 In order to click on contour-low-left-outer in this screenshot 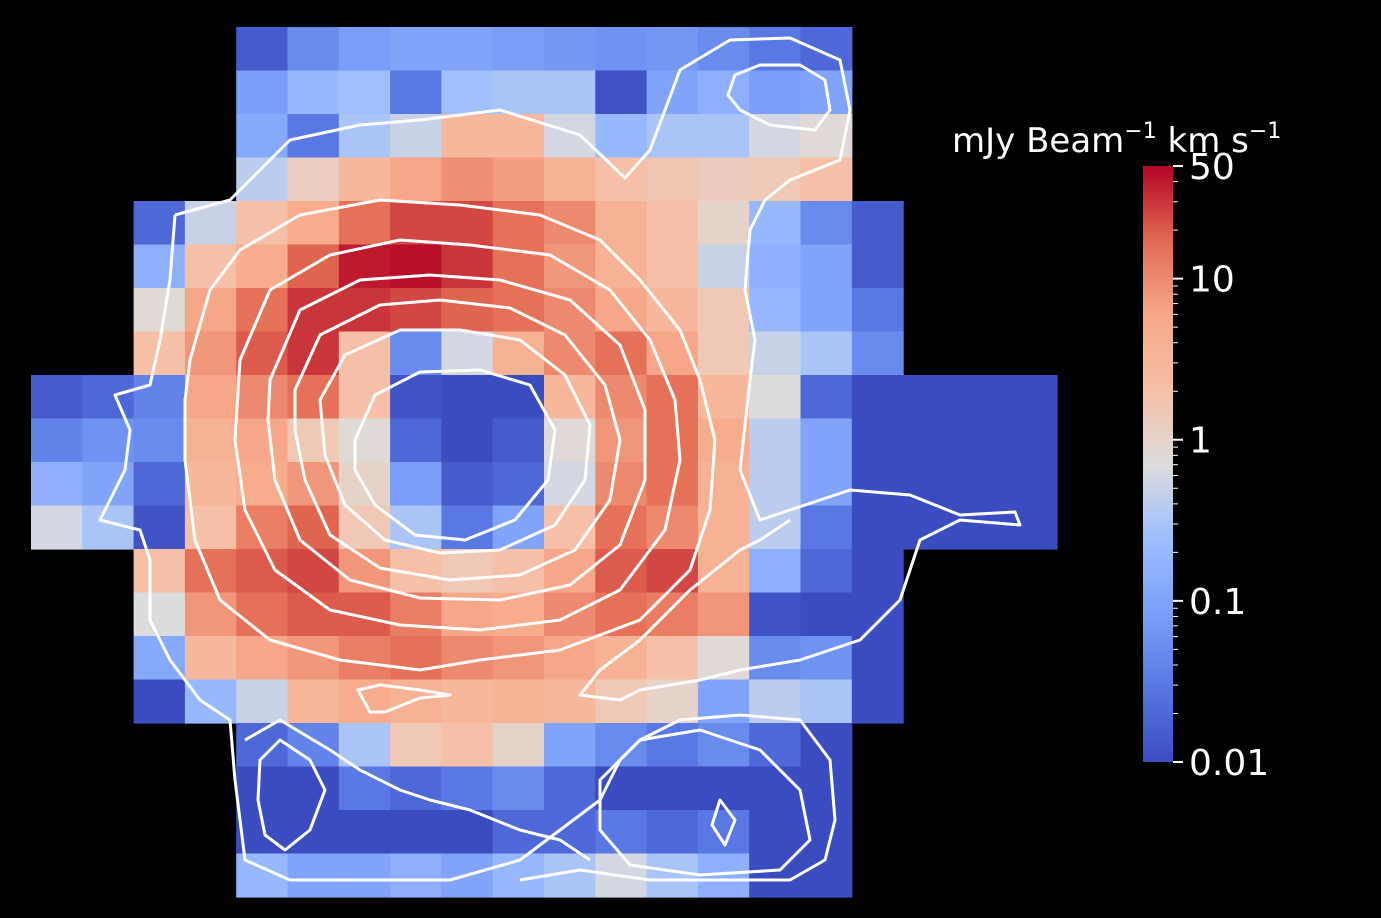, I will do `click(417, 790)`.